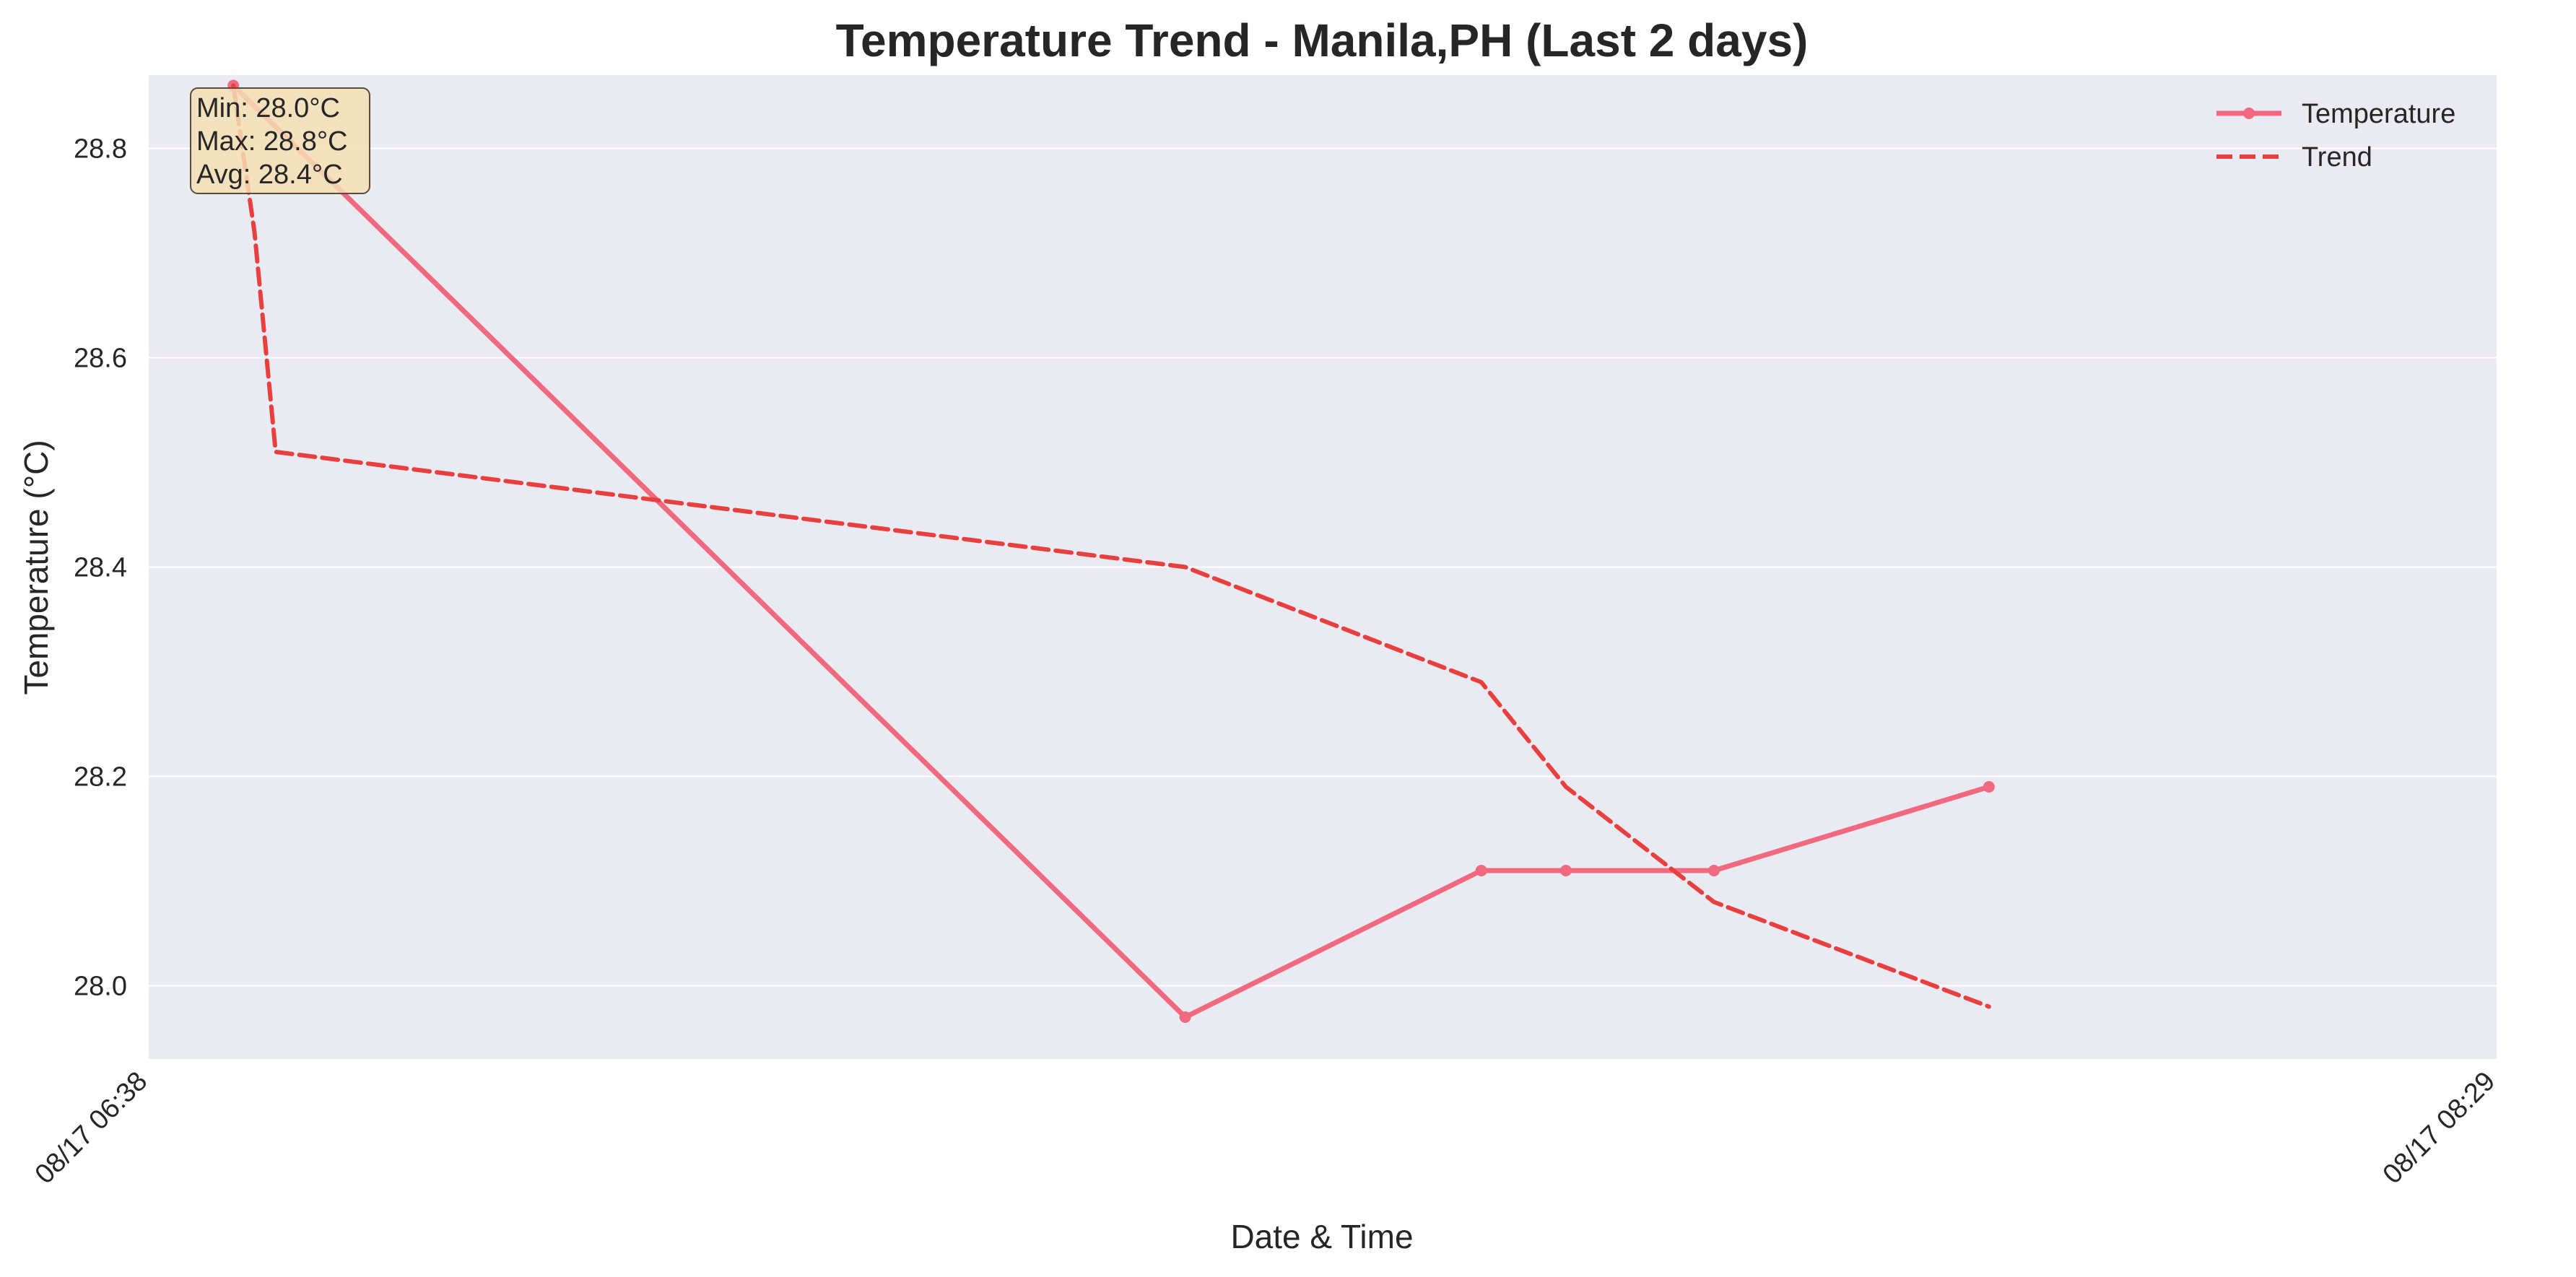  What do you see at coordinates (100, 987) in the screenshot?
I see `y-tick-label: 28.0` at bounding box center [100, 987].